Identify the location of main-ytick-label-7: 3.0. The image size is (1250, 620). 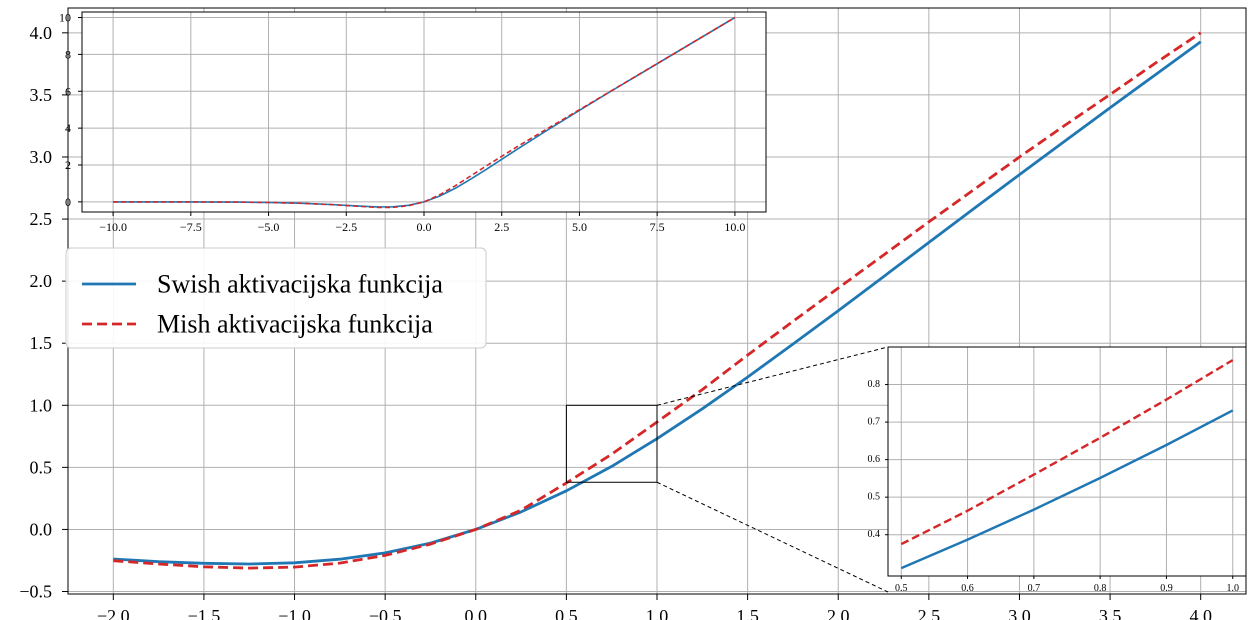
(41, 157).